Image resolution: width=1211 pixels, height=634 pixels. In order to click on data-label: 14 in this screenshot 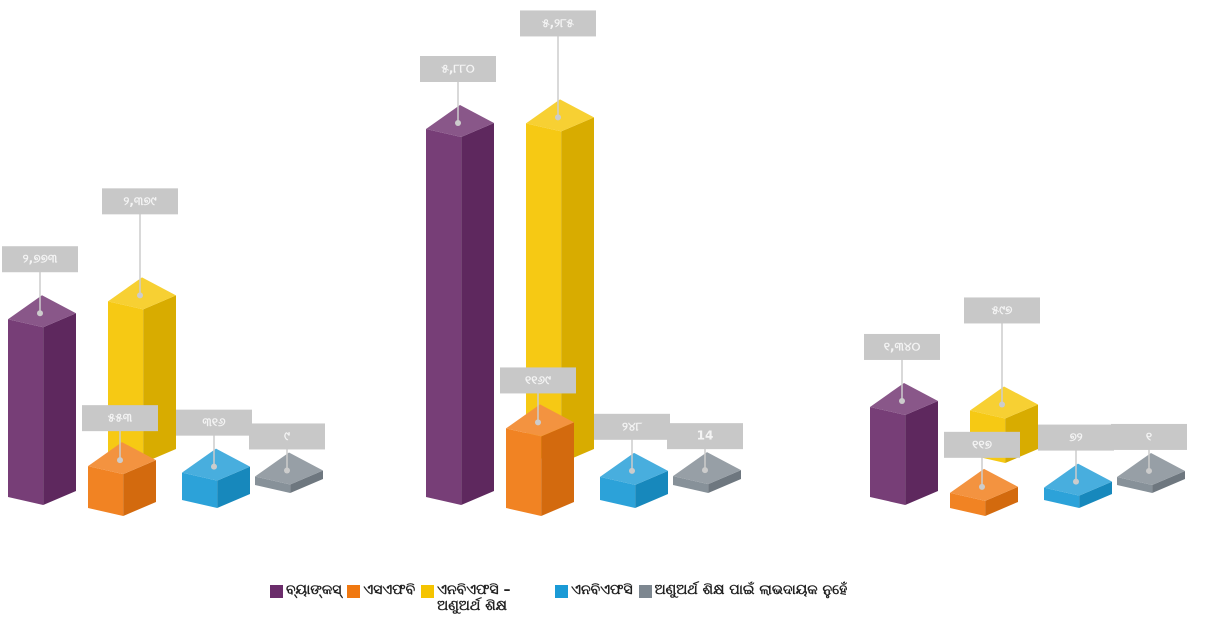, I will do `click(705, 436)`.